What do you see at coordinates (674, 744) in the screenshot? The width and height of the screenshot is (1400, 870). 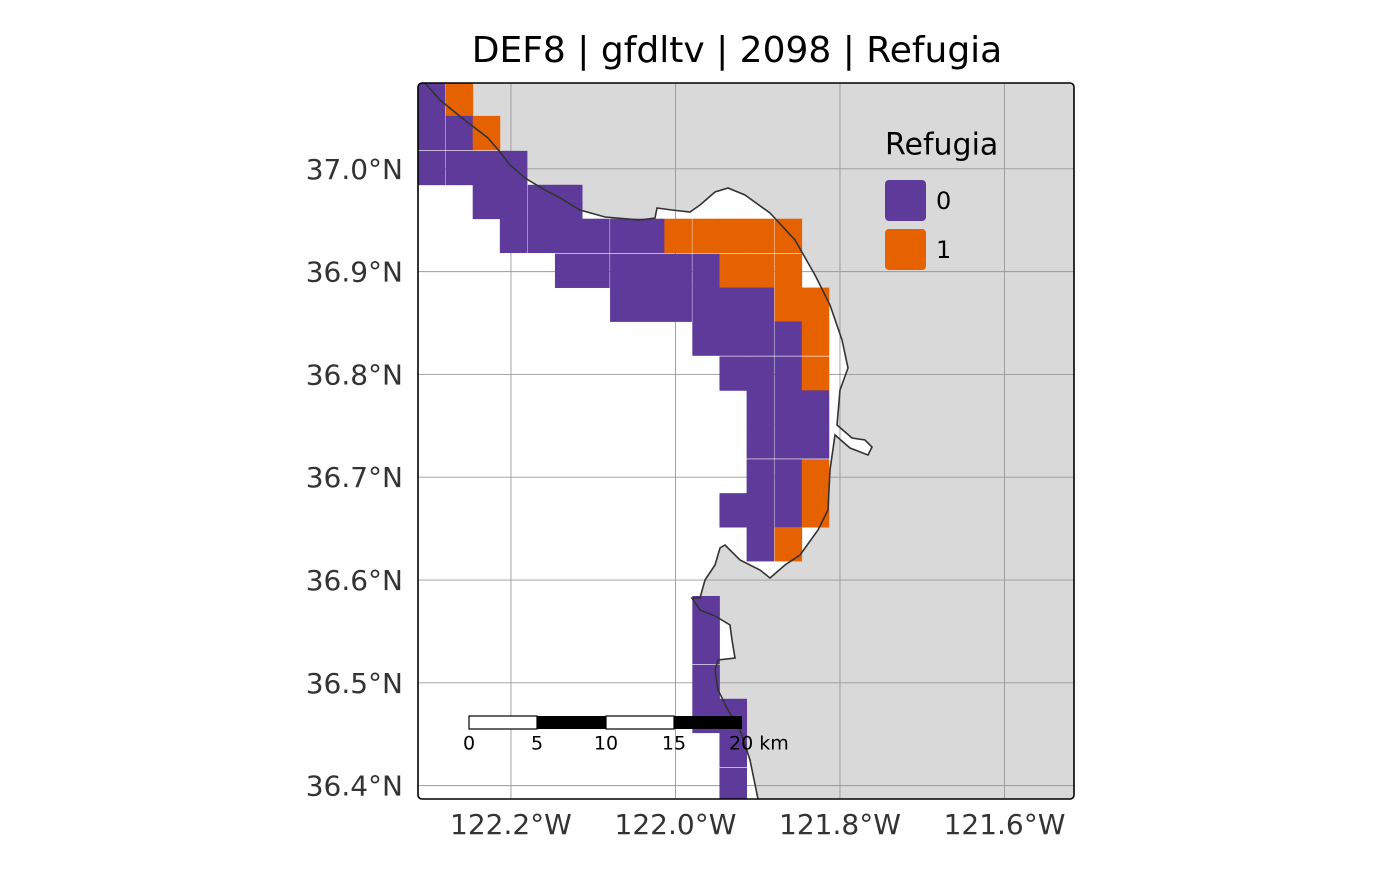 I see `scale-label: 15` at bounding box center [674, 744].